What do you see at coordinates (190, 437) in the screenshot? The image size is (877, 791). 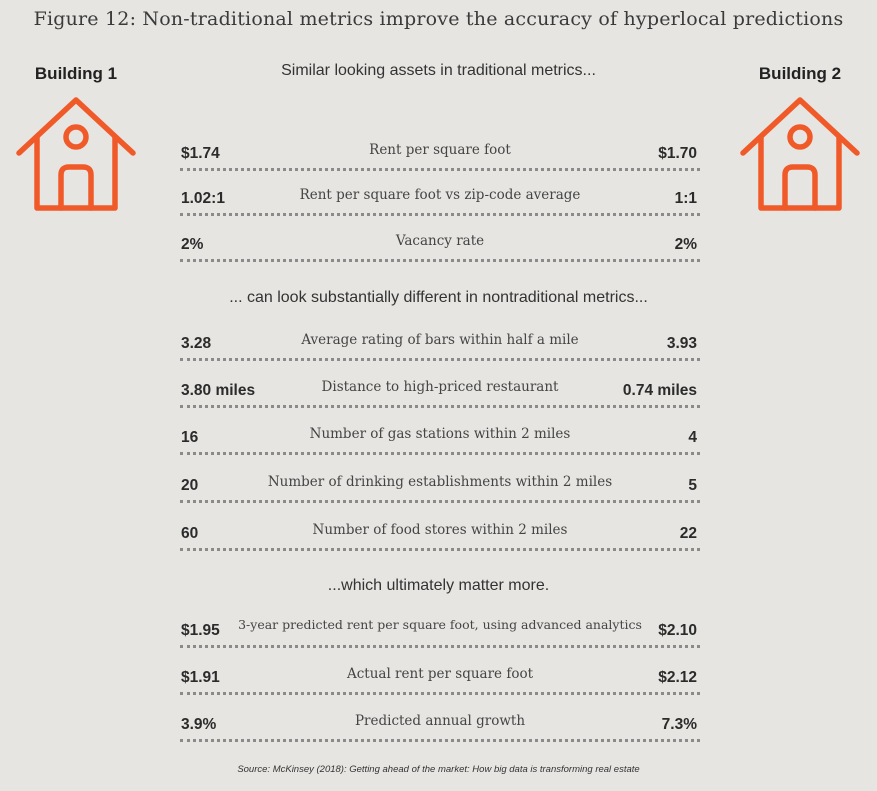 I see `building-1-value: 16` at bounding box center [190, 437].